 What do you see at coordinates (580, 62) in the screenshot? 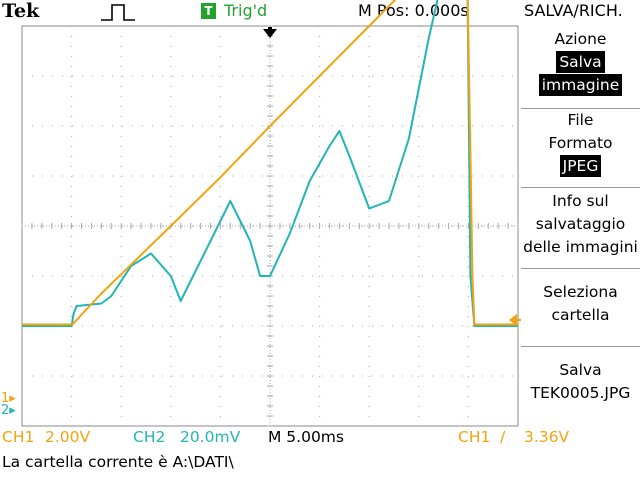
I see `action-value-line1: Salva` at bounding box center [580, 62].